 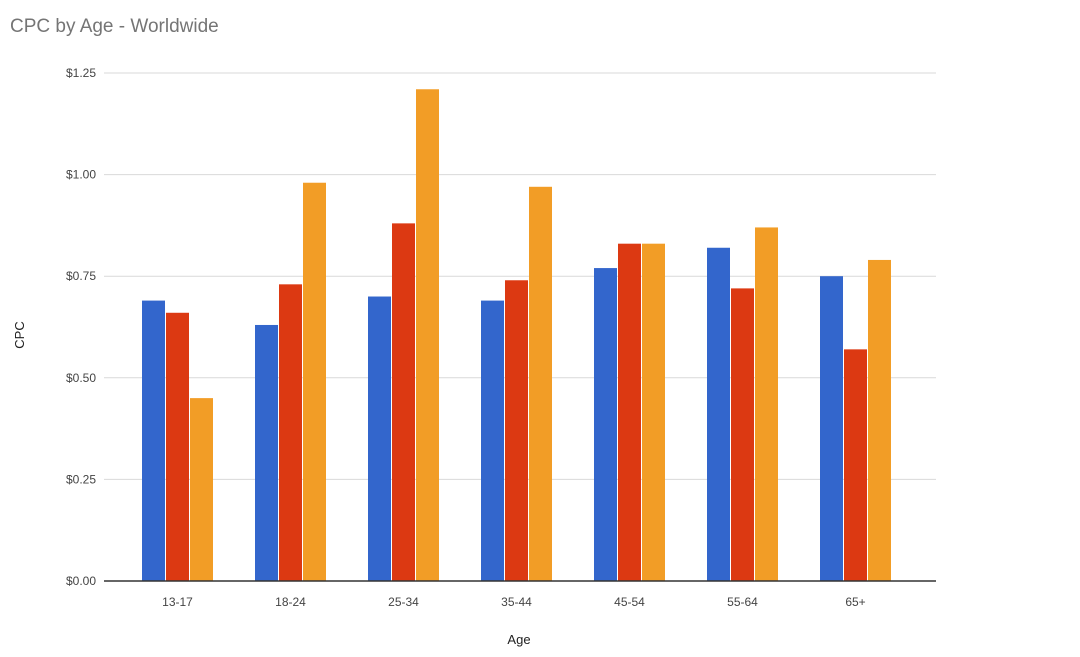 What do you see at coordinates (855, 602) in the screenshot?
I see `x-tick-label: 65+` at bounding box center [855, 602].